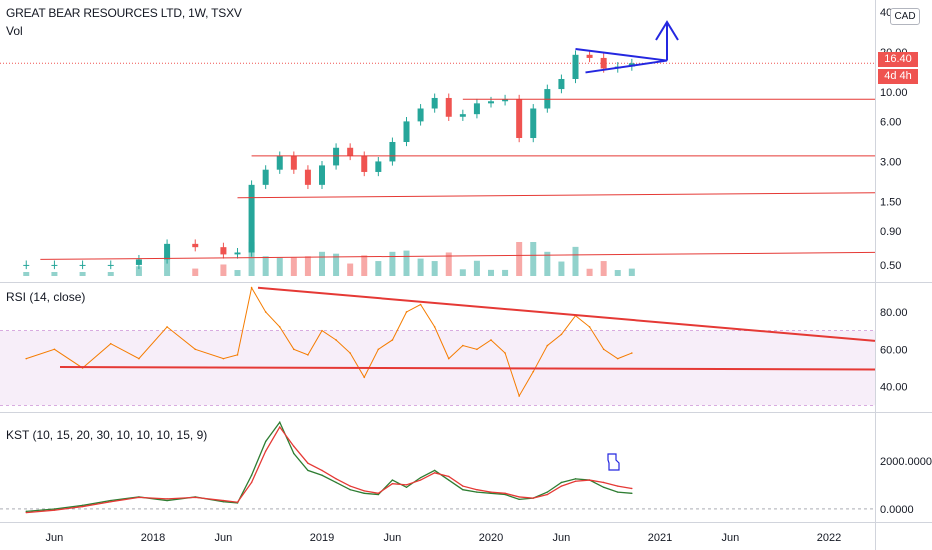 The image size is (932, 550). Describe the element at coordinates (491, 538) in the screenshot. I see `x-tick-label: 2020` at that location.